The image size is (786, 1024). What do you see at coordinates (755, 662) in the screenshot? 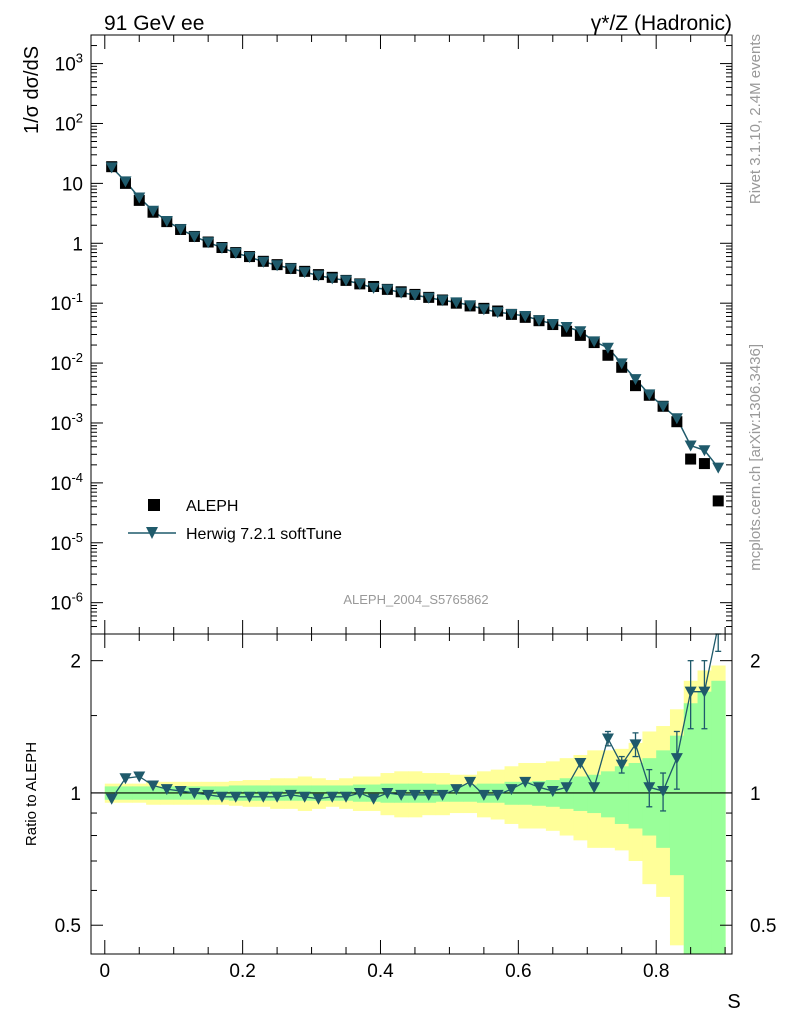
I see `ratio-y-tick-label-right: 2` at bounding box center [755, 662].